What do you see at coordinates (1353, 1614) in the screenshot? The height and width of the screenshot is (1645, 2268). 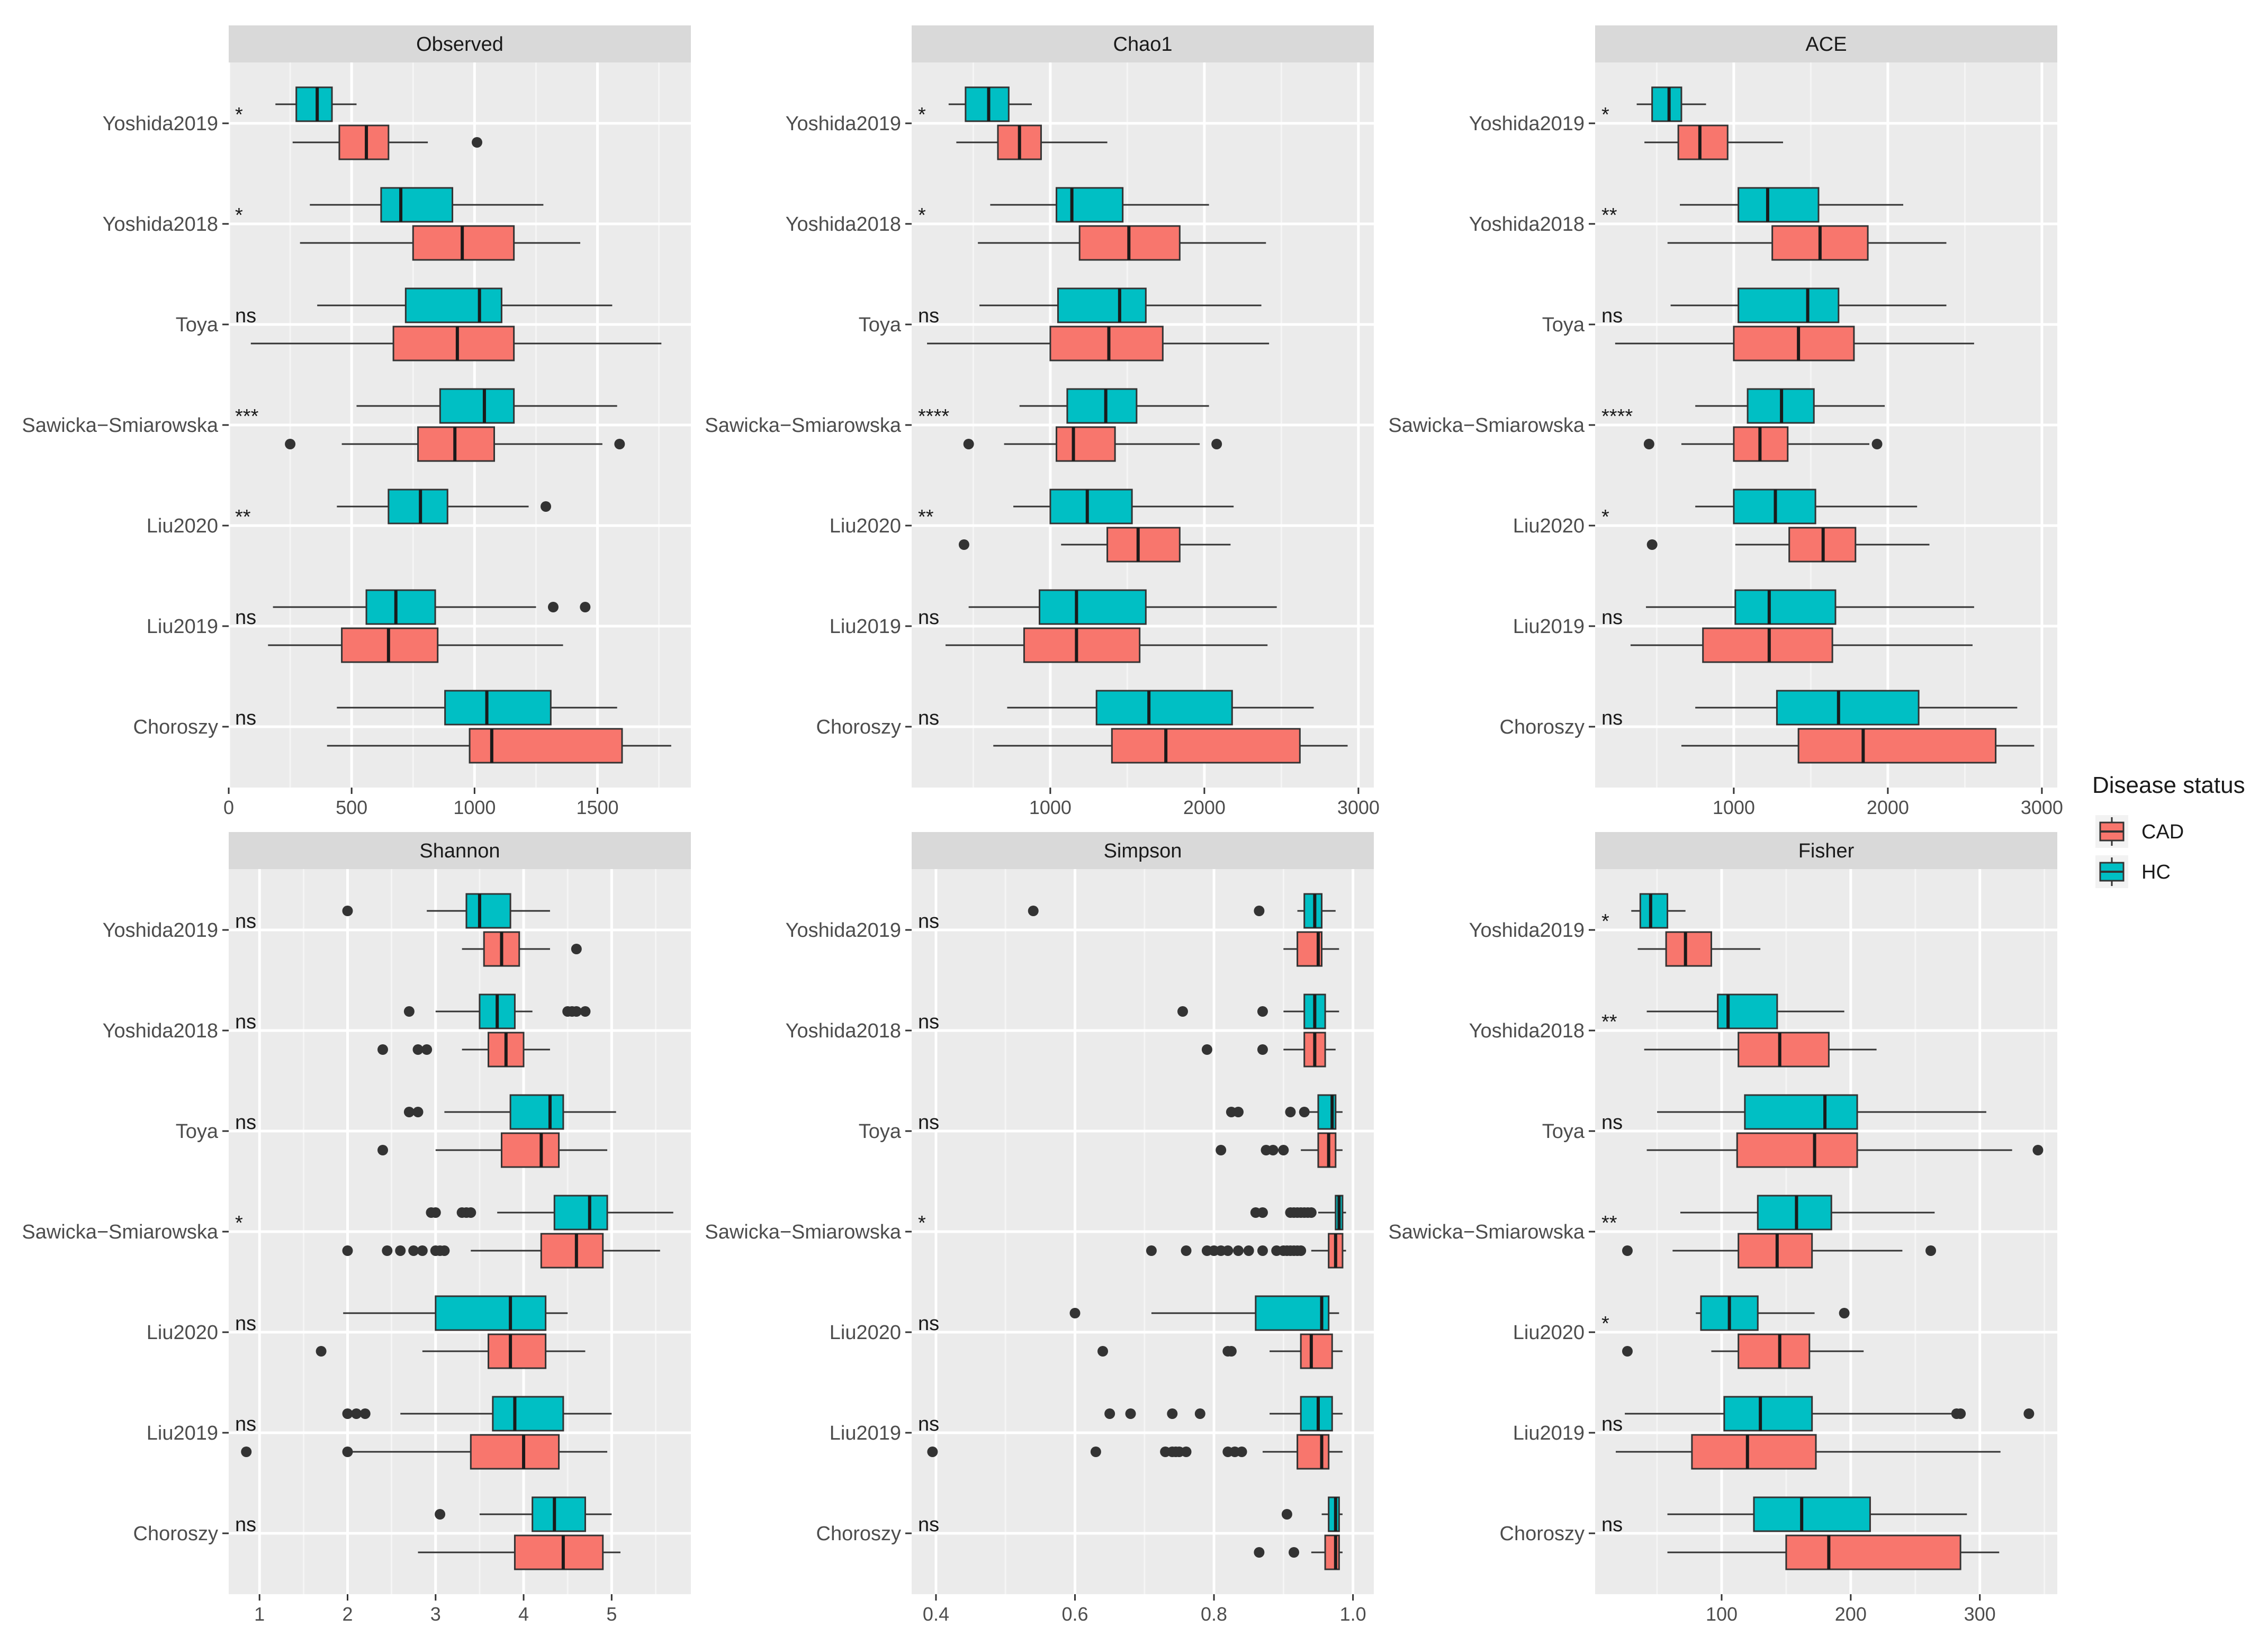 I see `x-tick-label: 1.0` at bounding box center [1353, 1614].